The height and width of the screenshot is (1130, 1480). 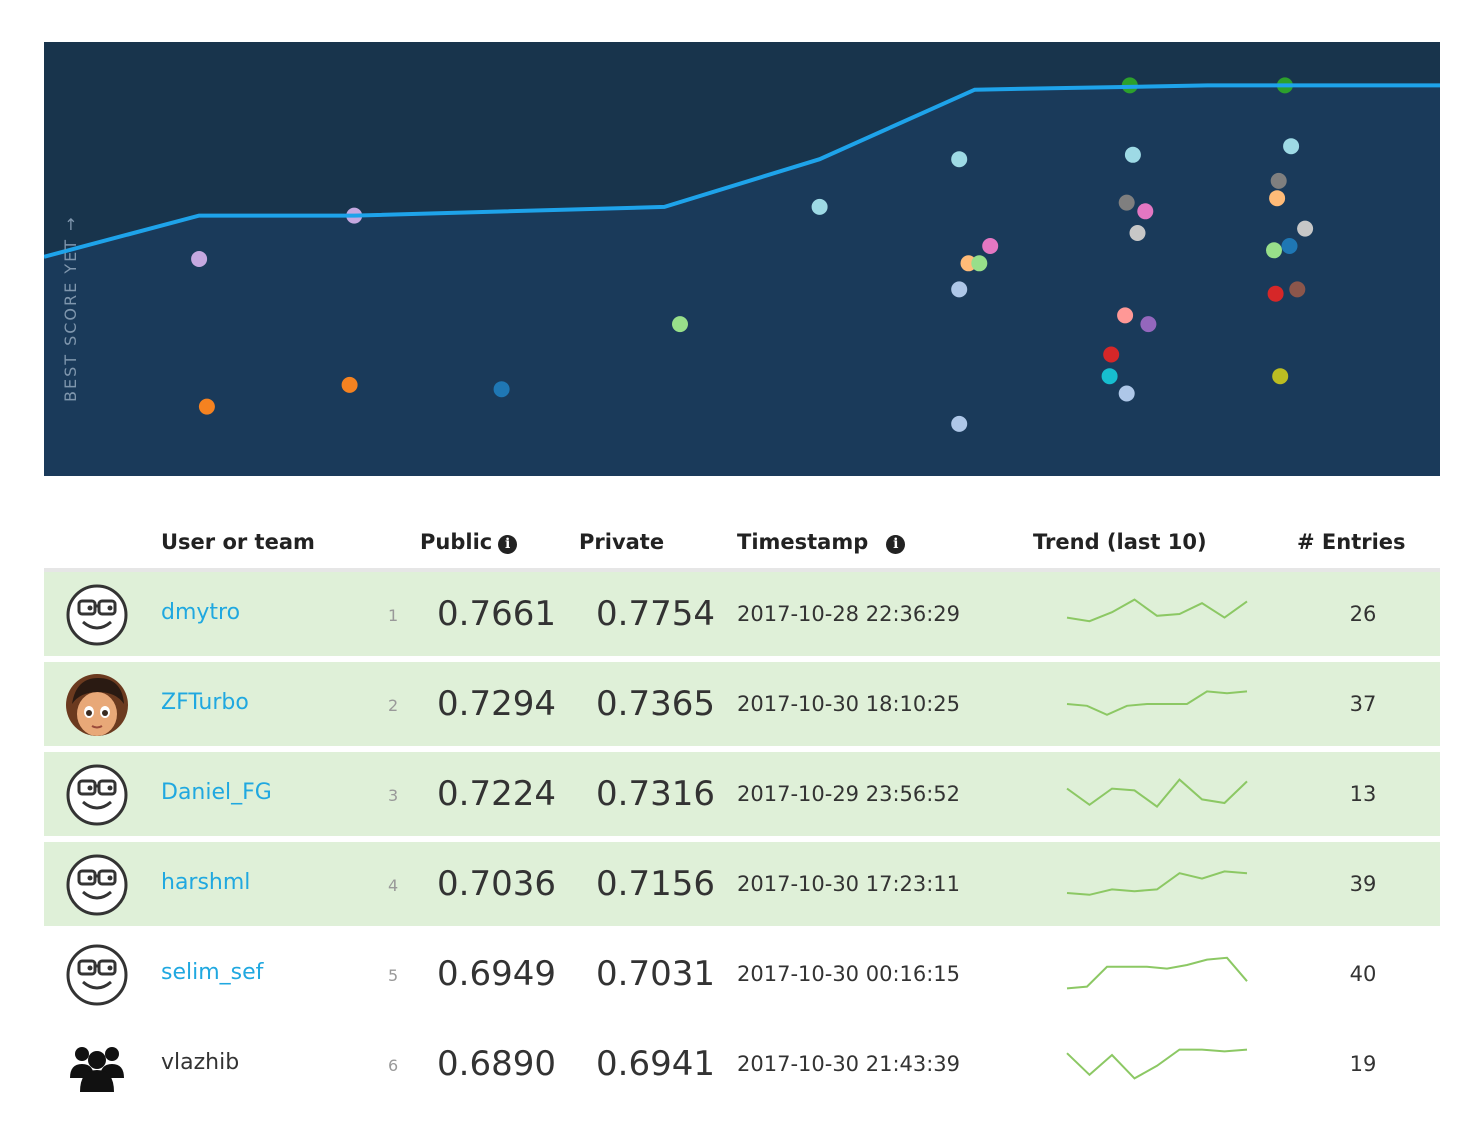 What do you see at coordinates (70, 309) in the screenshot?
I see `y-axis-label: BEST SCORE YET →` at bounding box center [70, 309].